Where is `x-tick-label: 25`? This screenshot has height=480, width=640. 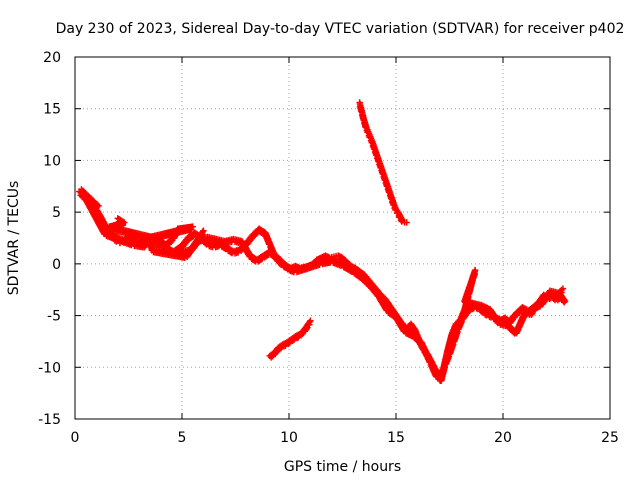 x-tick-label: 25 is located at coordinates (610, 438).